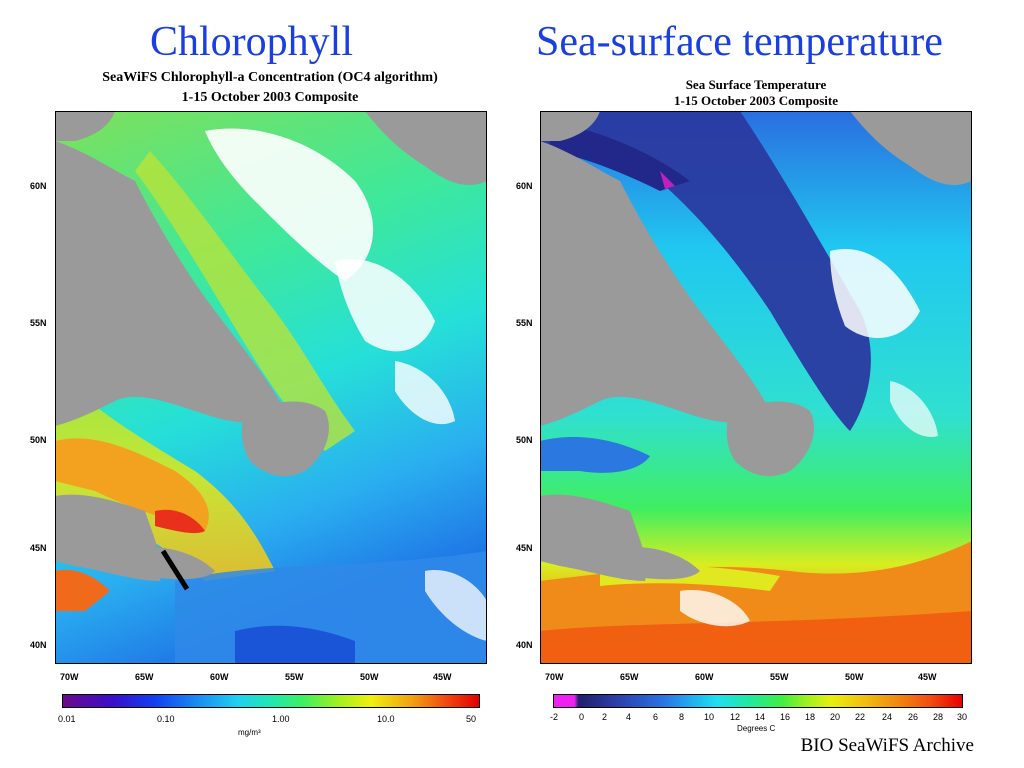  What do you see at coordinates (67, 719) in the screenshot?
I see `chl-colorbar-tick: 0.01` at bounding box center [67, 719].